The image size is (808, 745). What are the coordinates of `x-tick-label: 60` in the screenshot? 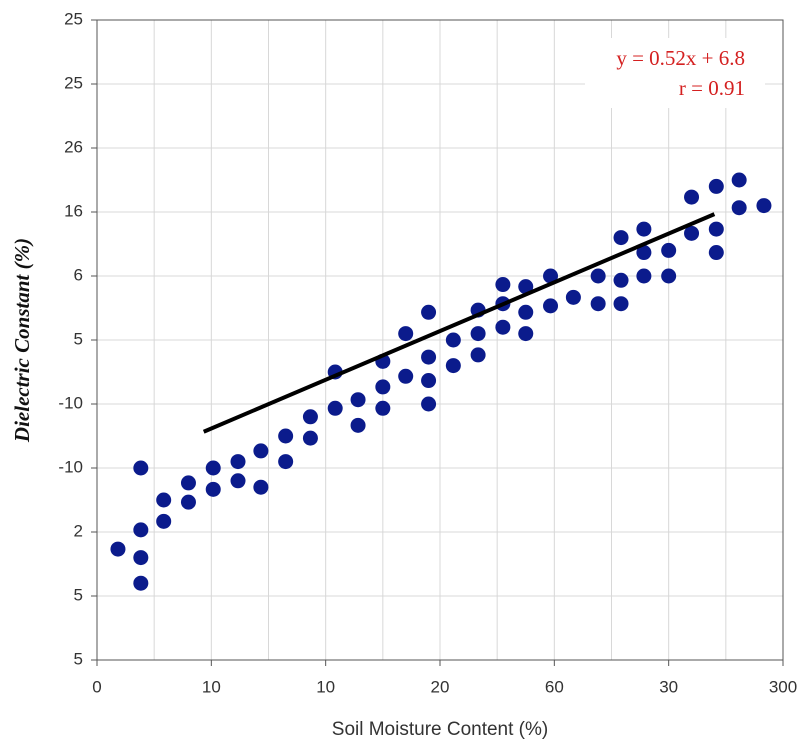 It's located at (554, 686).